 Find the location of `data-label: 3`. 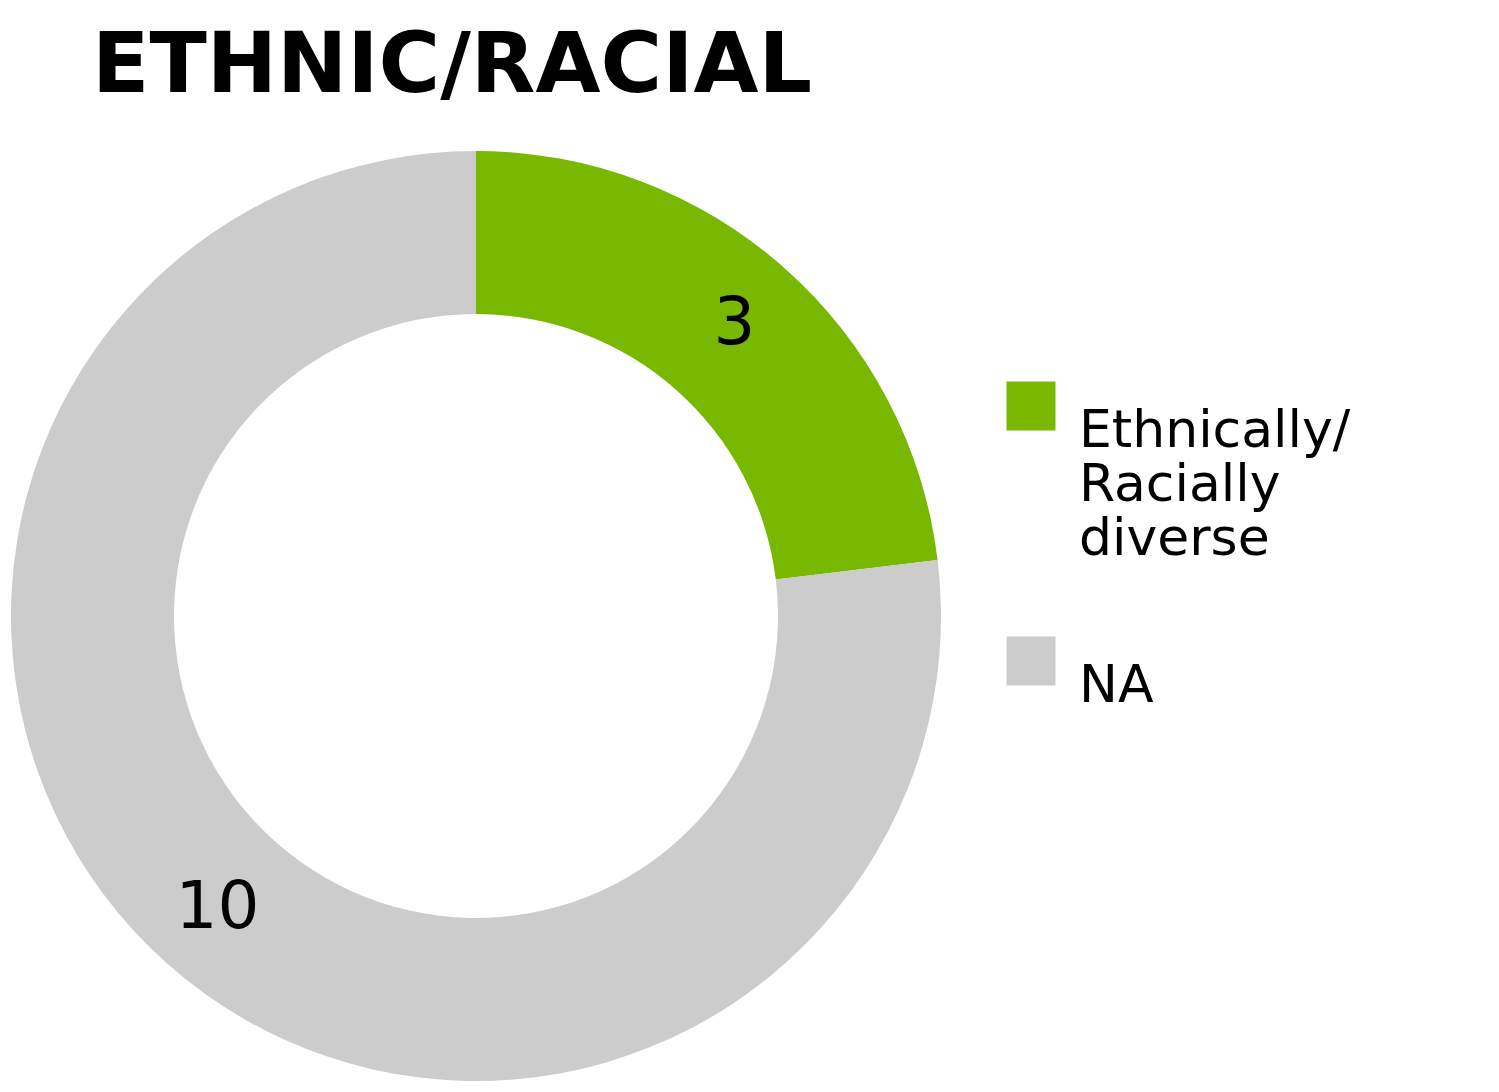

data-label: 3 is located at coordinates (734, 322).